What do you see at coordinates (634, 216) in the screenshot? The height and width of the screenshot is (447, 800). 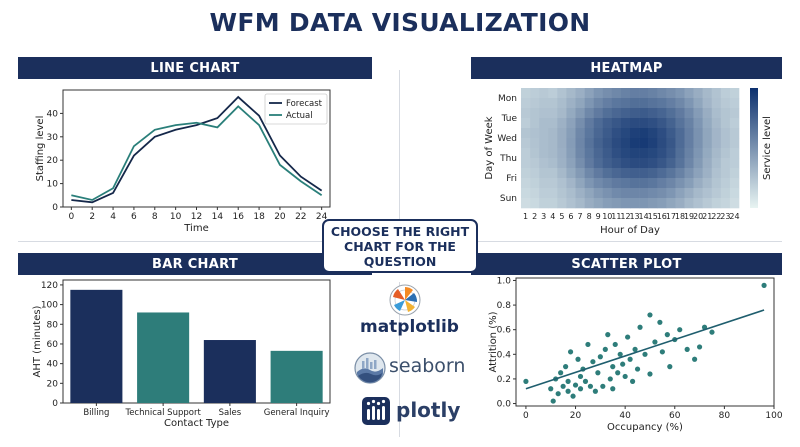 I see `heatmap-x-tick-label: 13` at bounding box center [634, 216].